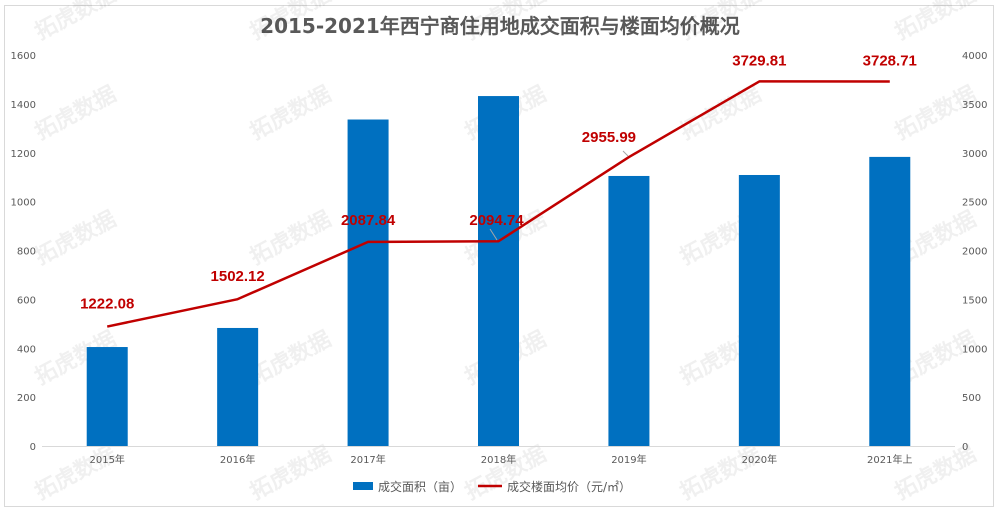 The height and width of the screenshot is (512, 1000). I want to click on right-axis-tick: 0, so click(965, 447).